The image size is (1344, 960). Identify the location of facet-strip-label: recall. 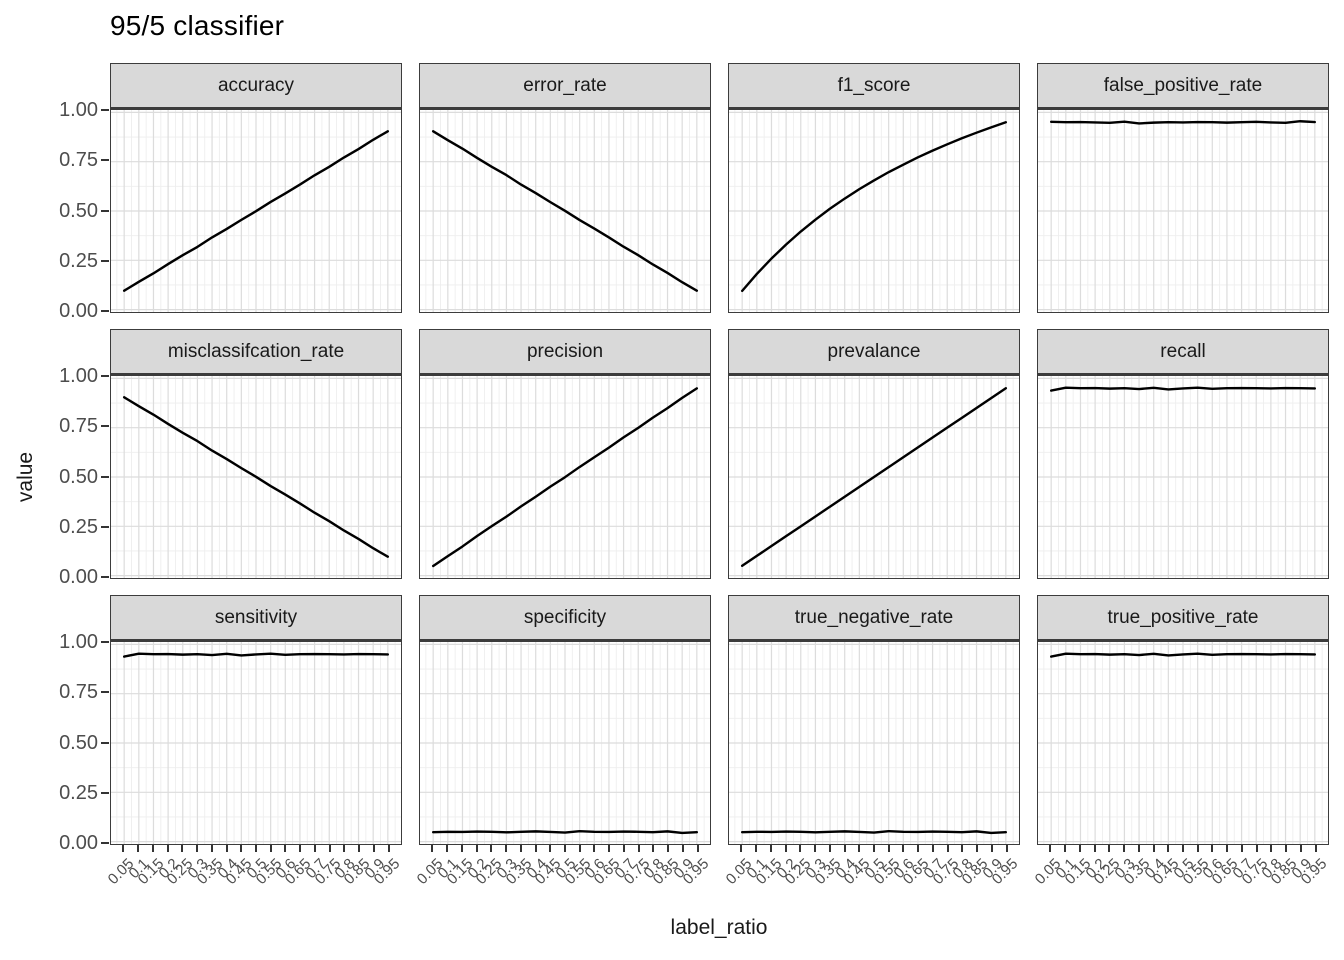
(1183, 351).